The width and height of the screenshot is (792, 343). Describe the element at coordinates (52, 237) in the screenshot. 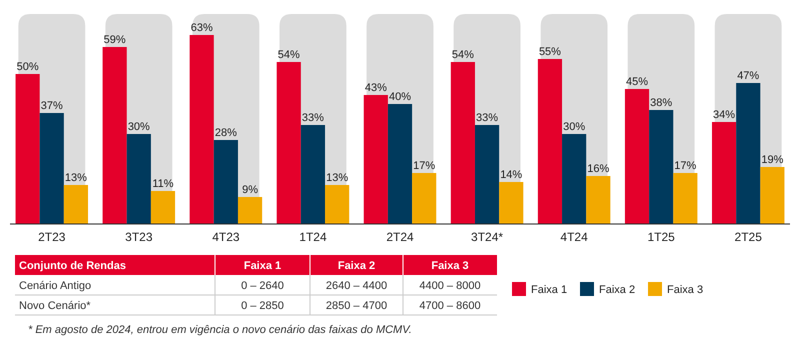

I see `x-tick-label: 2T23` at that location.